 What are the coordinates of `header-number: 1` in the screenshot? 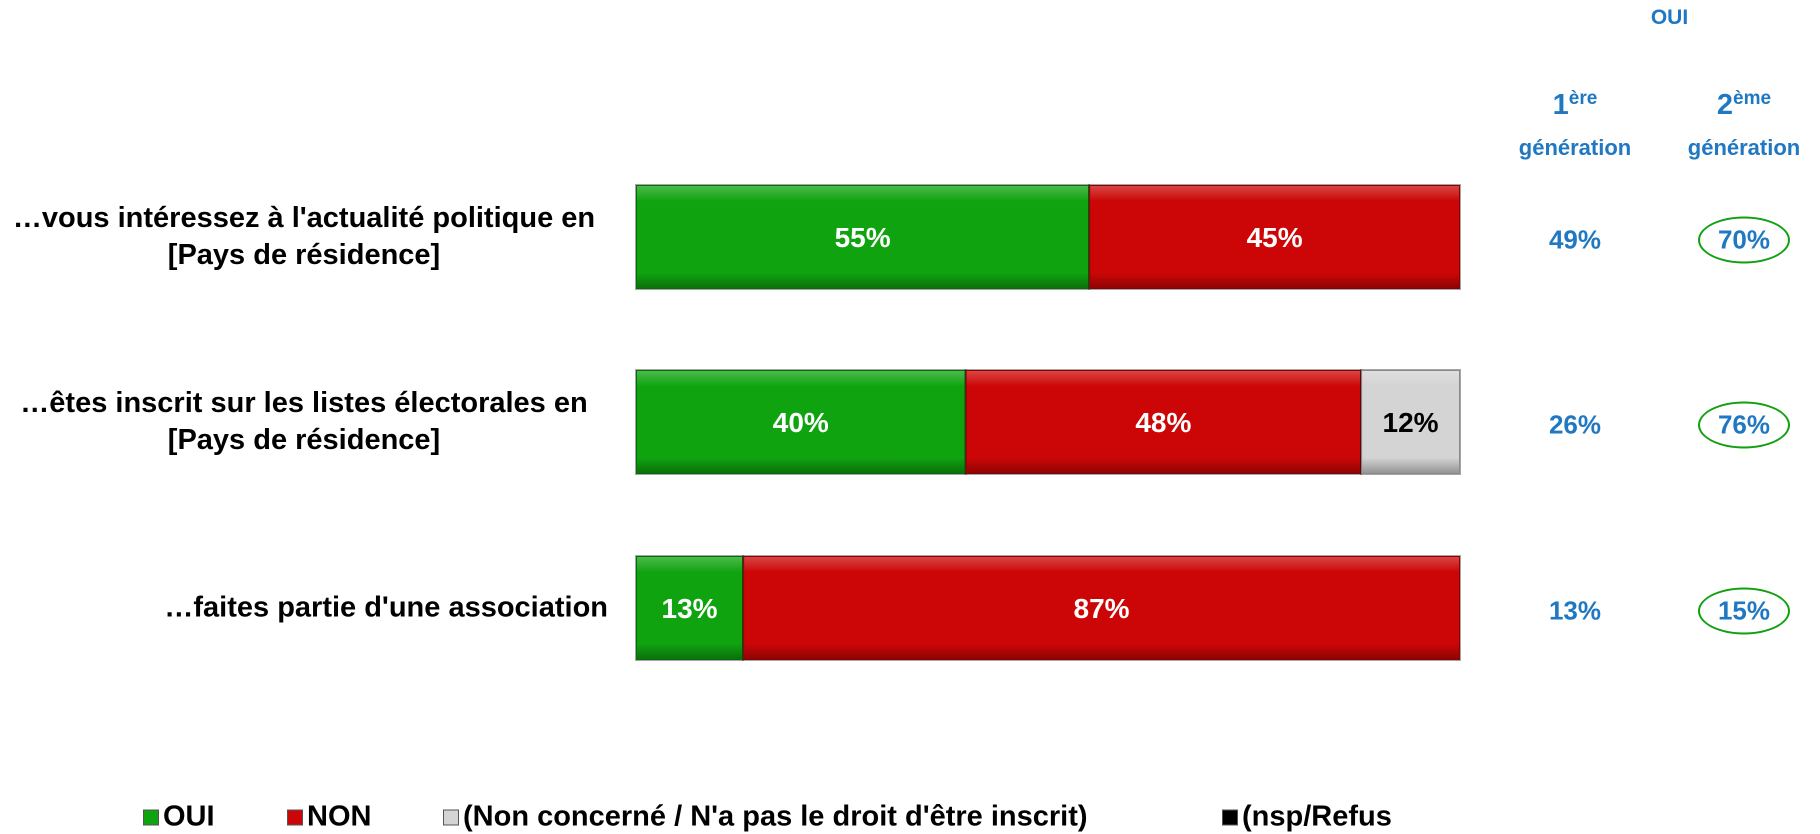 It's located at (1560, 105).